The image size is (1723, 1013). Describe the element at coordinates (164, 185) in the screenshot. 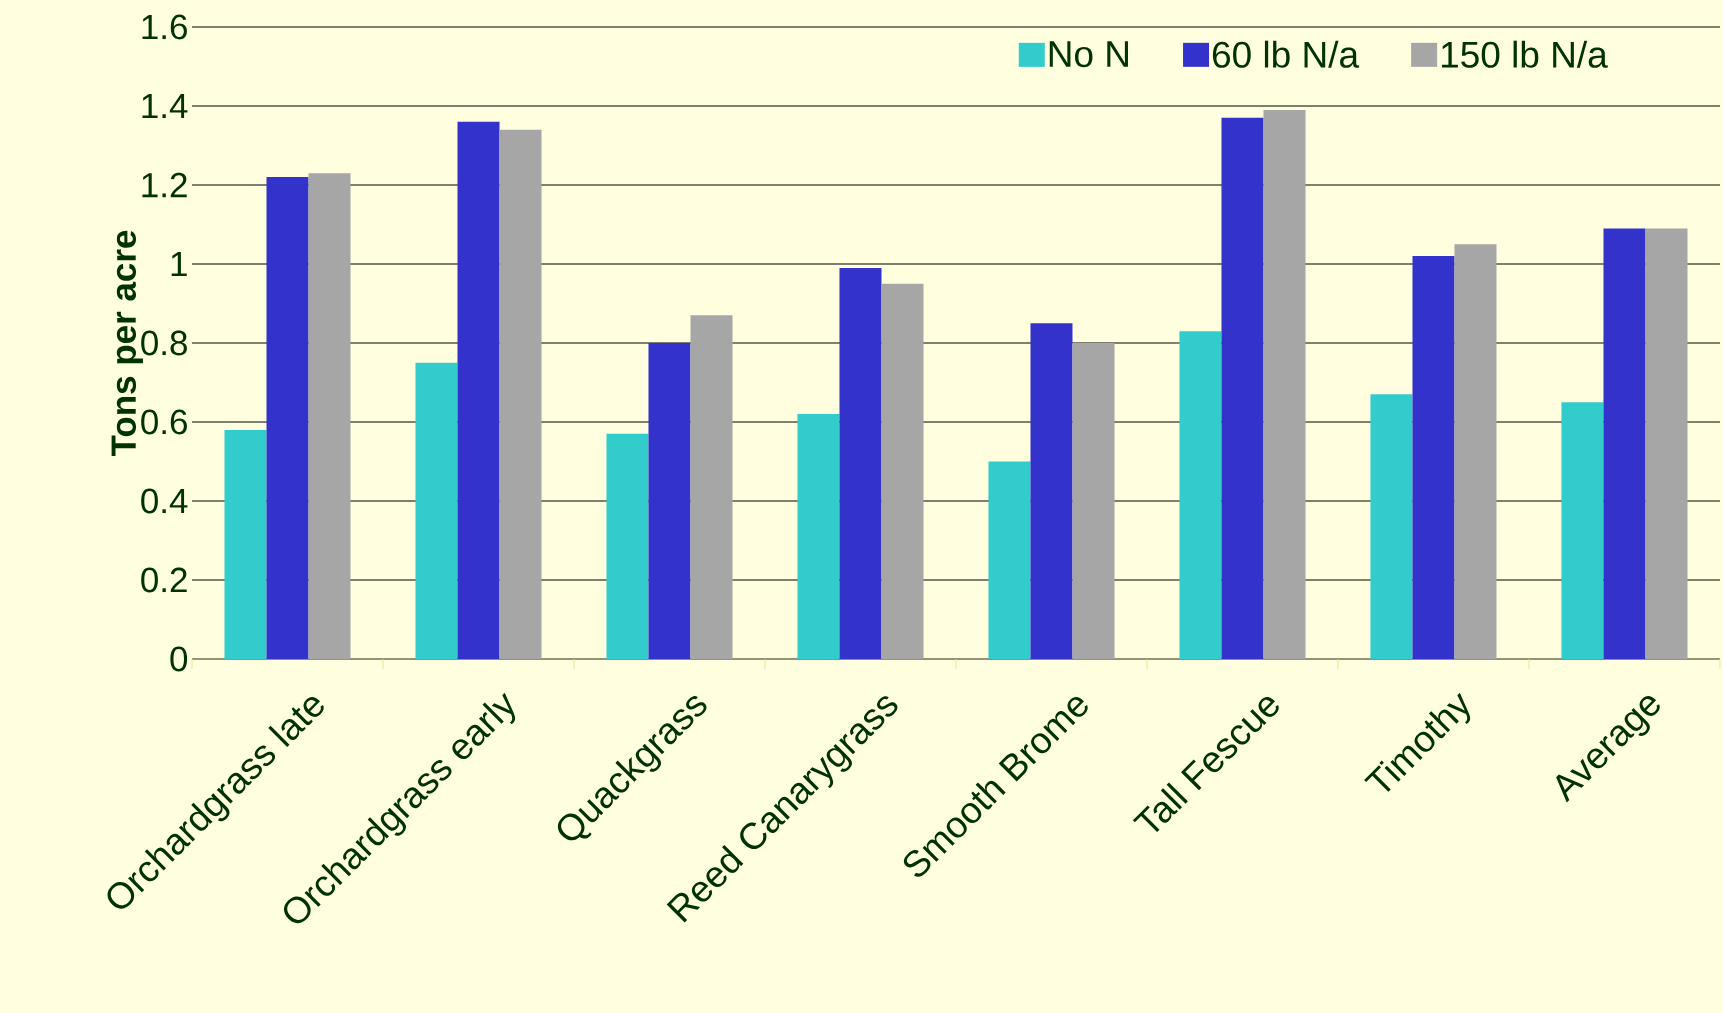

I see `y-tick-label: 1.2` at that location.